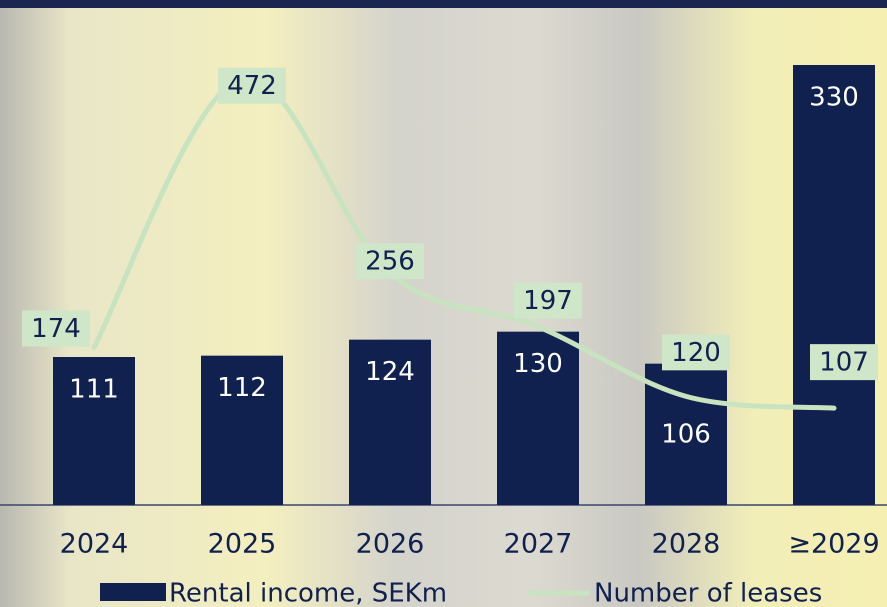 The height and width of the screenshot is (607, 887). I want to click on x-tick-label: 2025, so click(242, 544).